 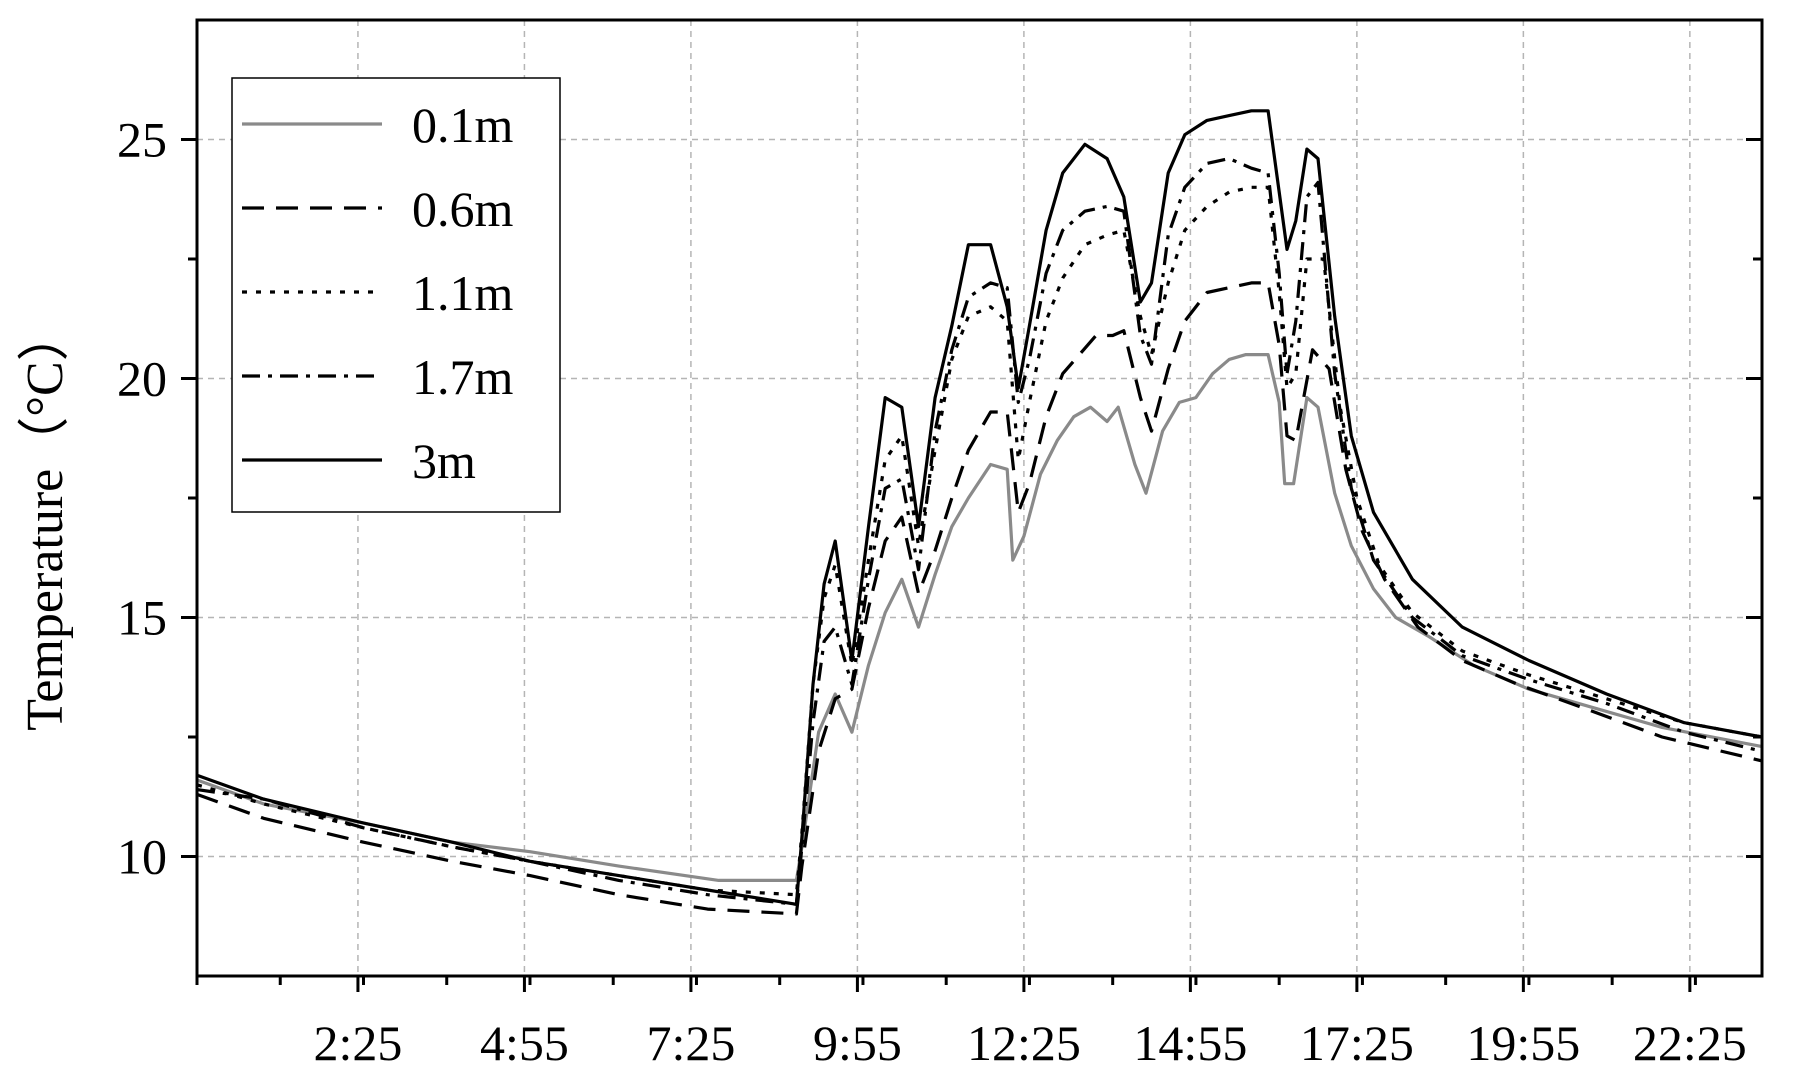 I want to click on x-tick-label: 14:55, so click(x=1190, y=1043).